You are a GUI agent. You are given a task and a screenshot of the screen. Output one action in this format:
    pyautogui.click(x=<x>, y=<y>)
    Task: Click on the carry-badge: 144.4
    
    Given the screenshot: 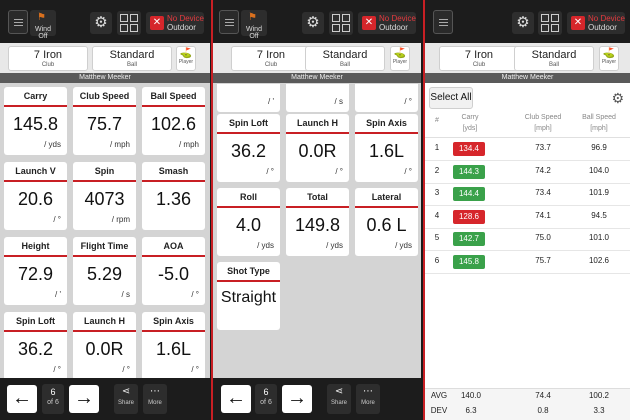 What is the action you would take?
    pyautogui.click(x=469, y=194)
    